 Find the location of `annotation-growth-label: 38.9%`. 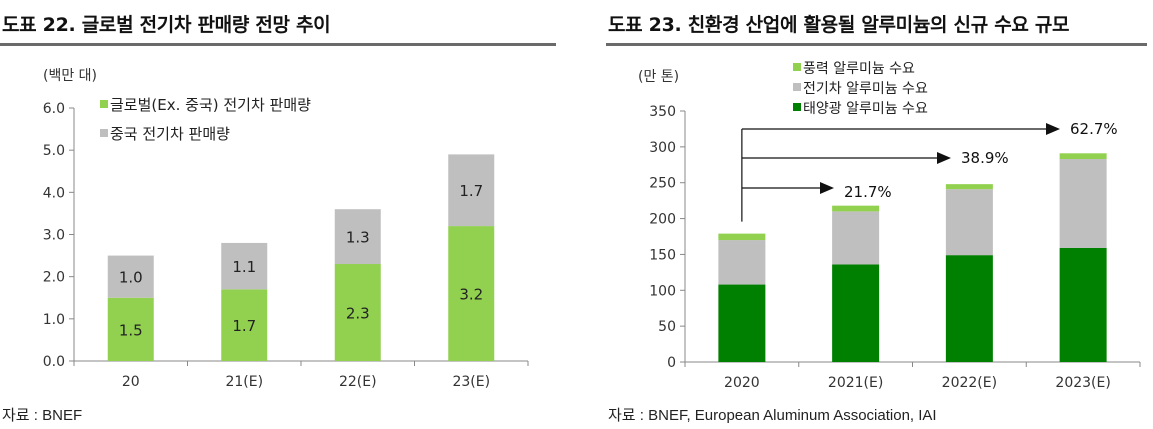

annotation-growth-label: 38.9% is located at coordinates (985, 158).